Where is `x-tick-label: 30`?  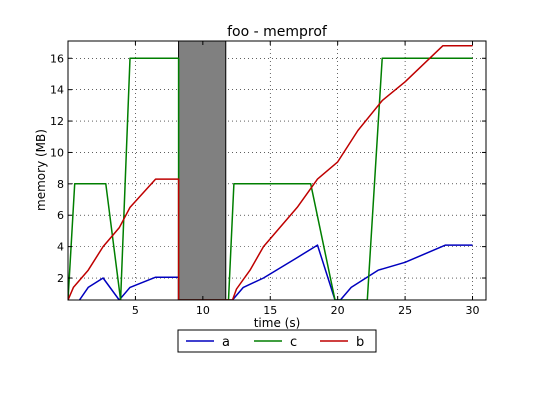 x-tick-label: 30 is located at coordinates (473, 310).